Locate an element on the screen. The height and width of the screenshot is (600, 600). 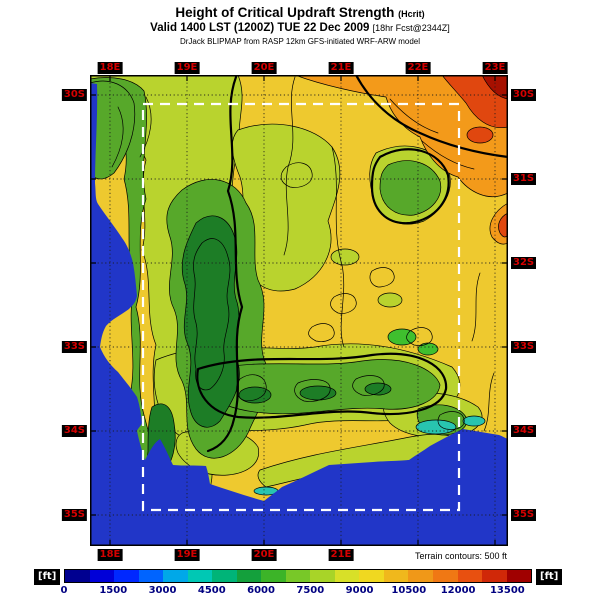
lat-label-left-33S: 33S is located at coordinates (74, 347).